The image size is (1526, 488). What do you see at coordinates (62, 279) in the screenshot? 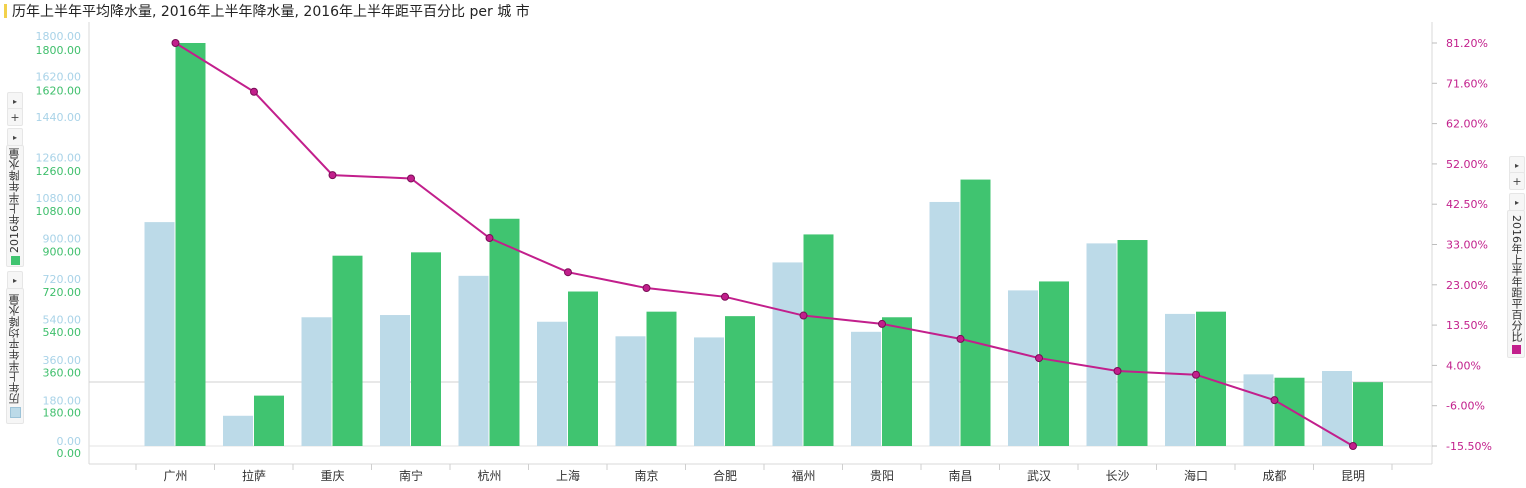
I see `left-outer-tick-label: 720.00` at bounding box center [62, 279].